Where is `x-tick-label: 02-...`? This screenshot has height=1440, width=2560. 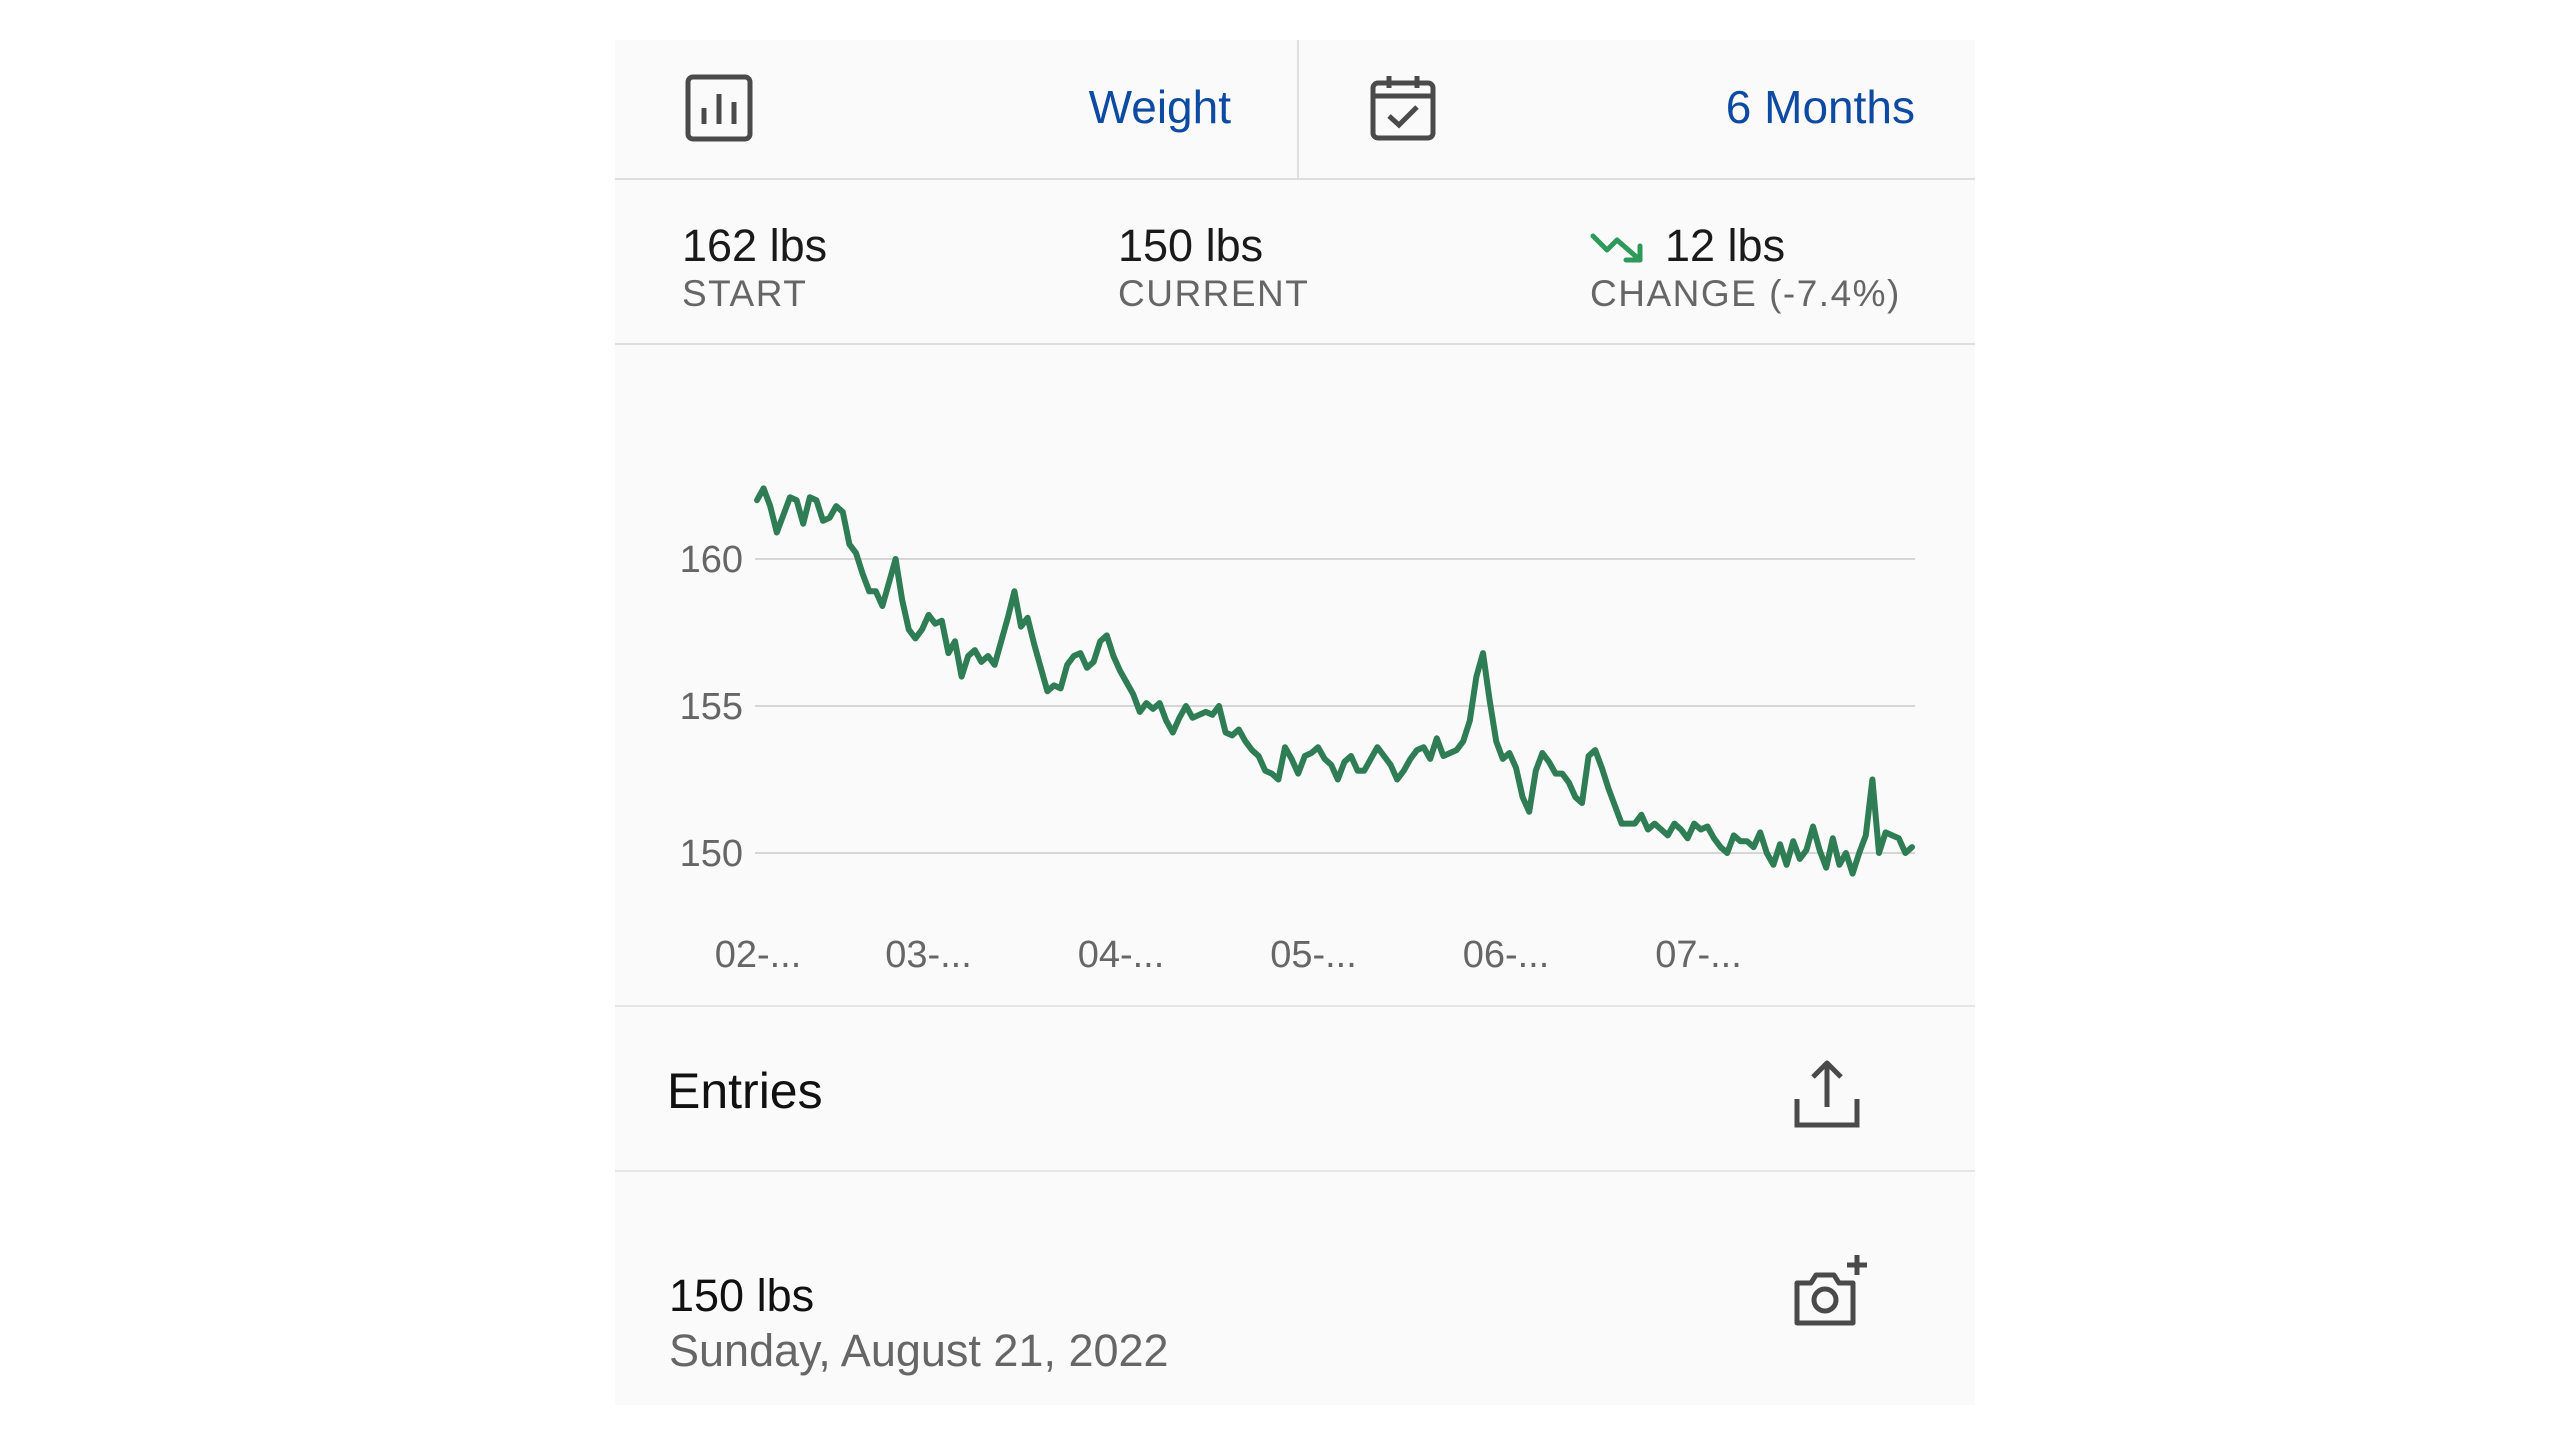 x-tick-label: 02-... is located at coordinates (758, 955).